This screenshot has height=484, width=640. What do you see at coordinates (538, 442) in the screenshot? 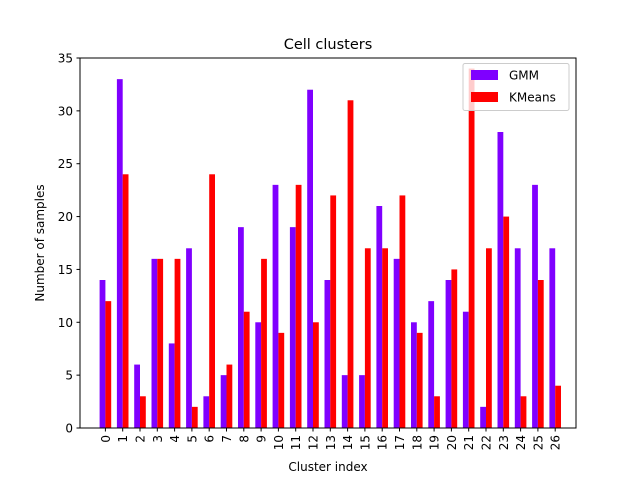
I see `x-tick-label: 25` at bounding box center [538, 442].